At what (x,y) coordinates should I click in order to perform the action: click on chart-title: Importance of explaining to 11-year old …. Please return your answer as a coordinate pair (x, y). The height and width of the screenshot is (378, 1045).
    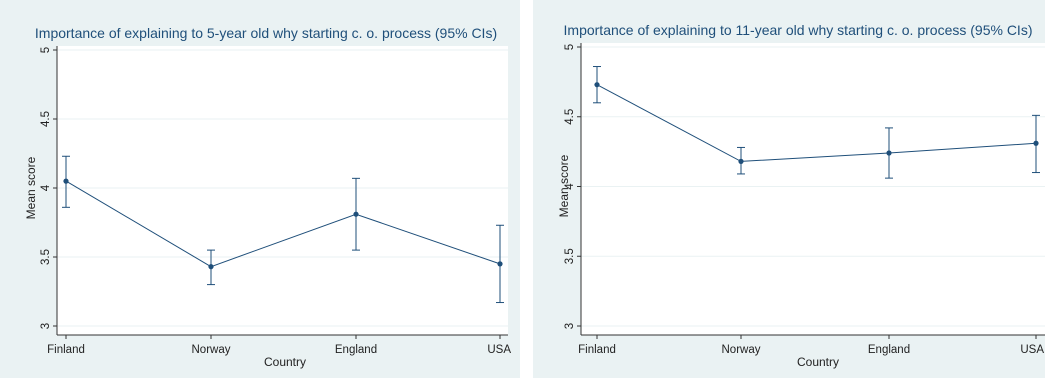
    Looking at the image, I should click on (798, 30).